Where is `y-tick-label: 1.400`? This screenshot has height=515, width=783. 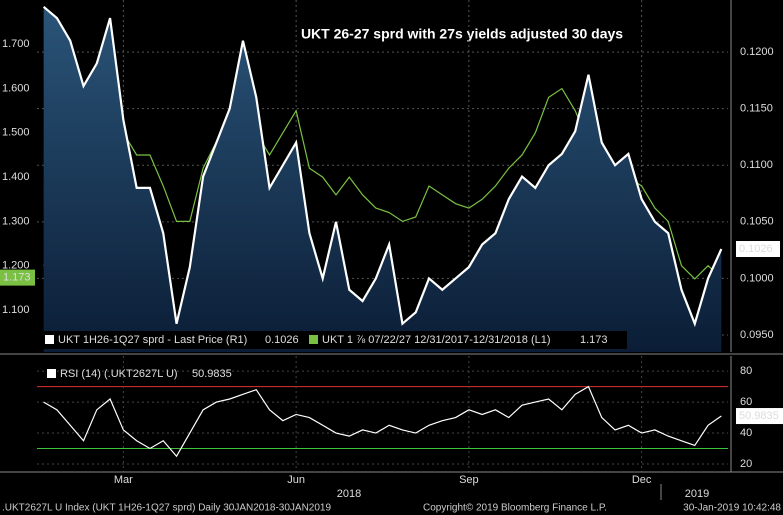
y-tick-label: 1.400 is located at coordinates (16, 177).